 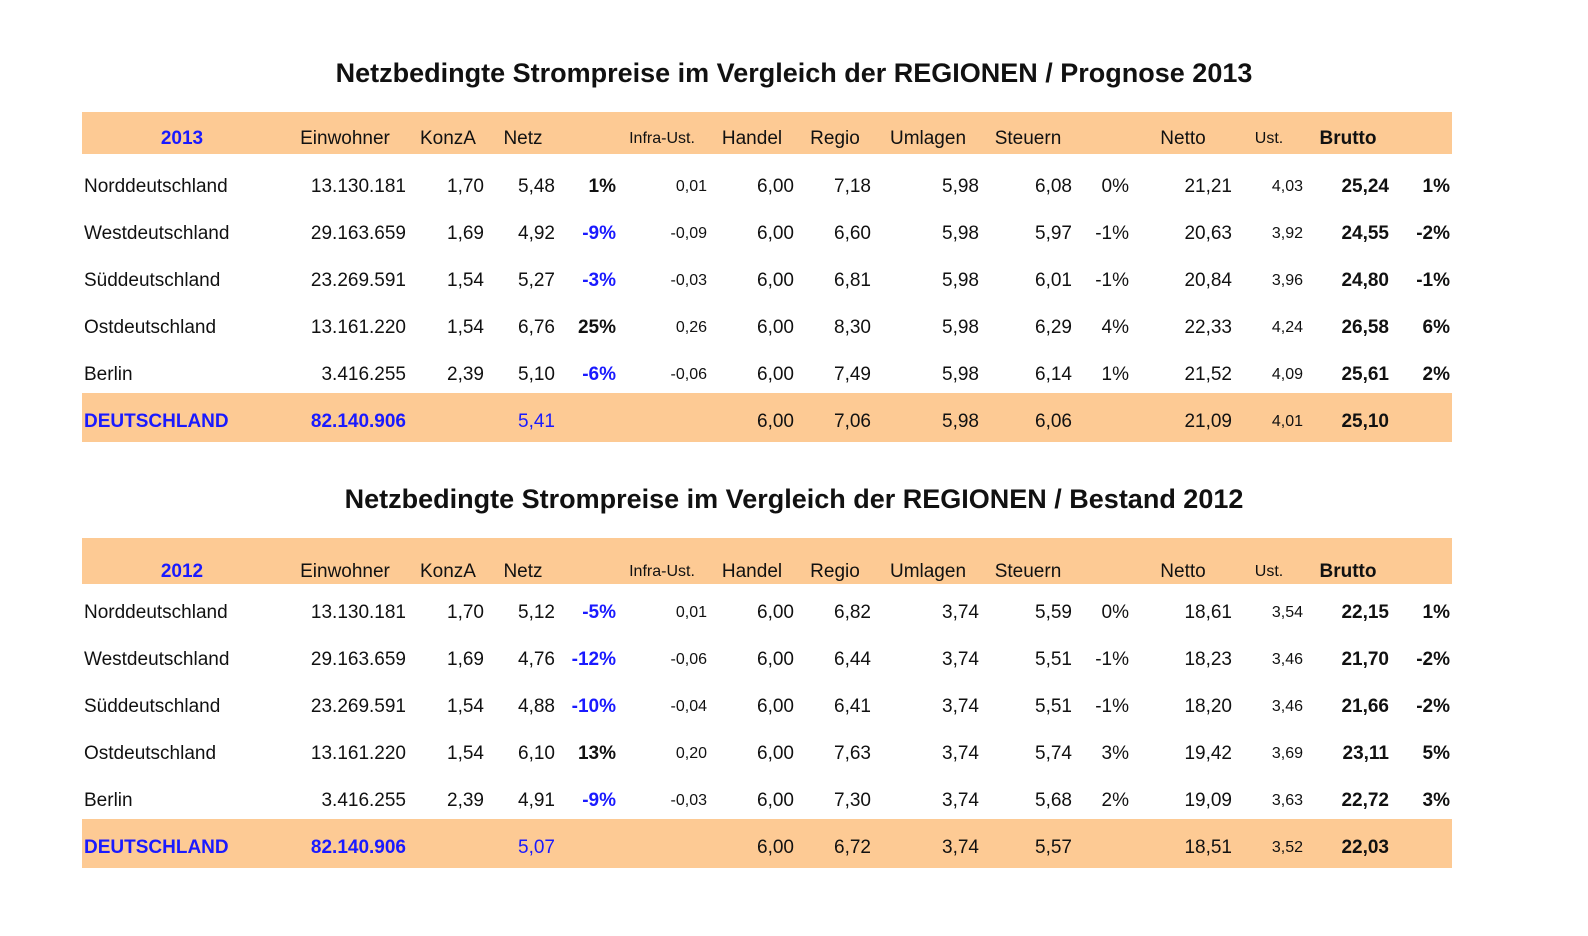 What do you see at coordinates (1208, 753) in the screenshot?
I see `cell-netto: 19,42` at bounding box center [1208, 753].